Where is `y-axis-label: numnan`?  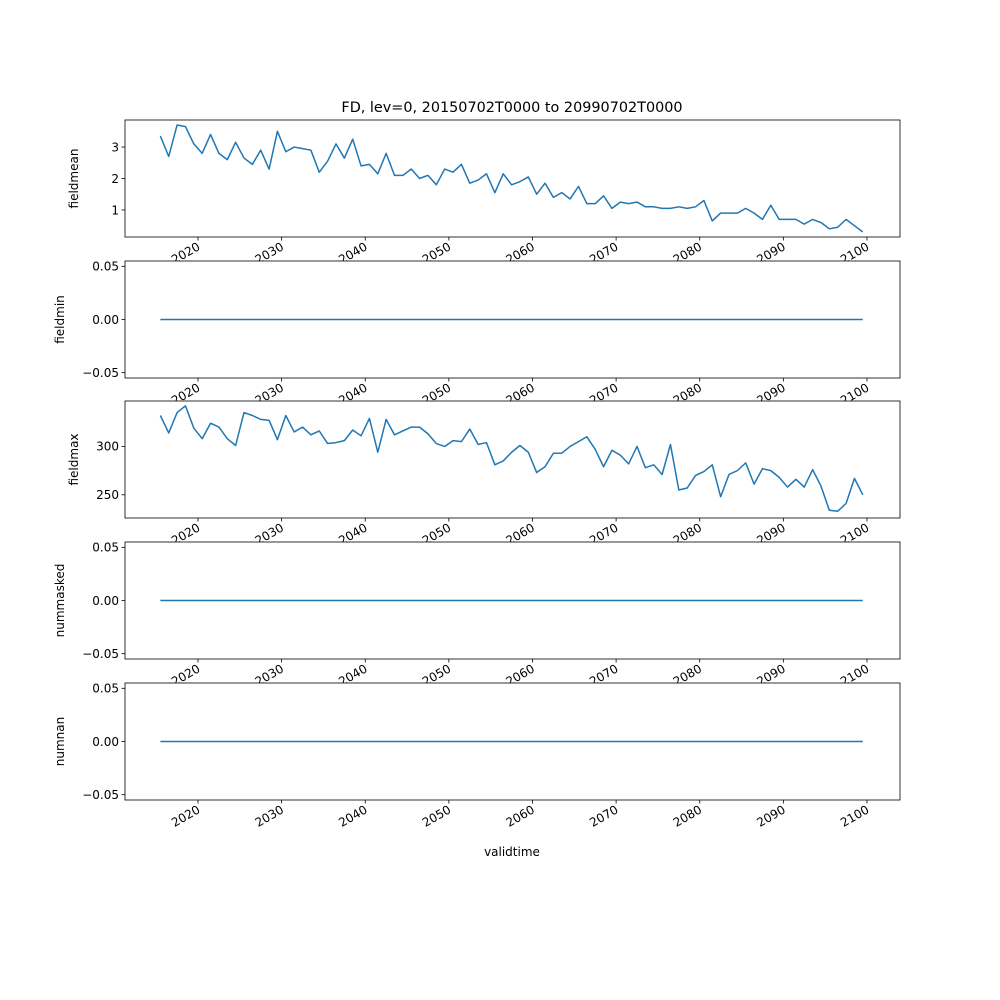
y-axis-label: numnan is located at coordinates (60, 741).